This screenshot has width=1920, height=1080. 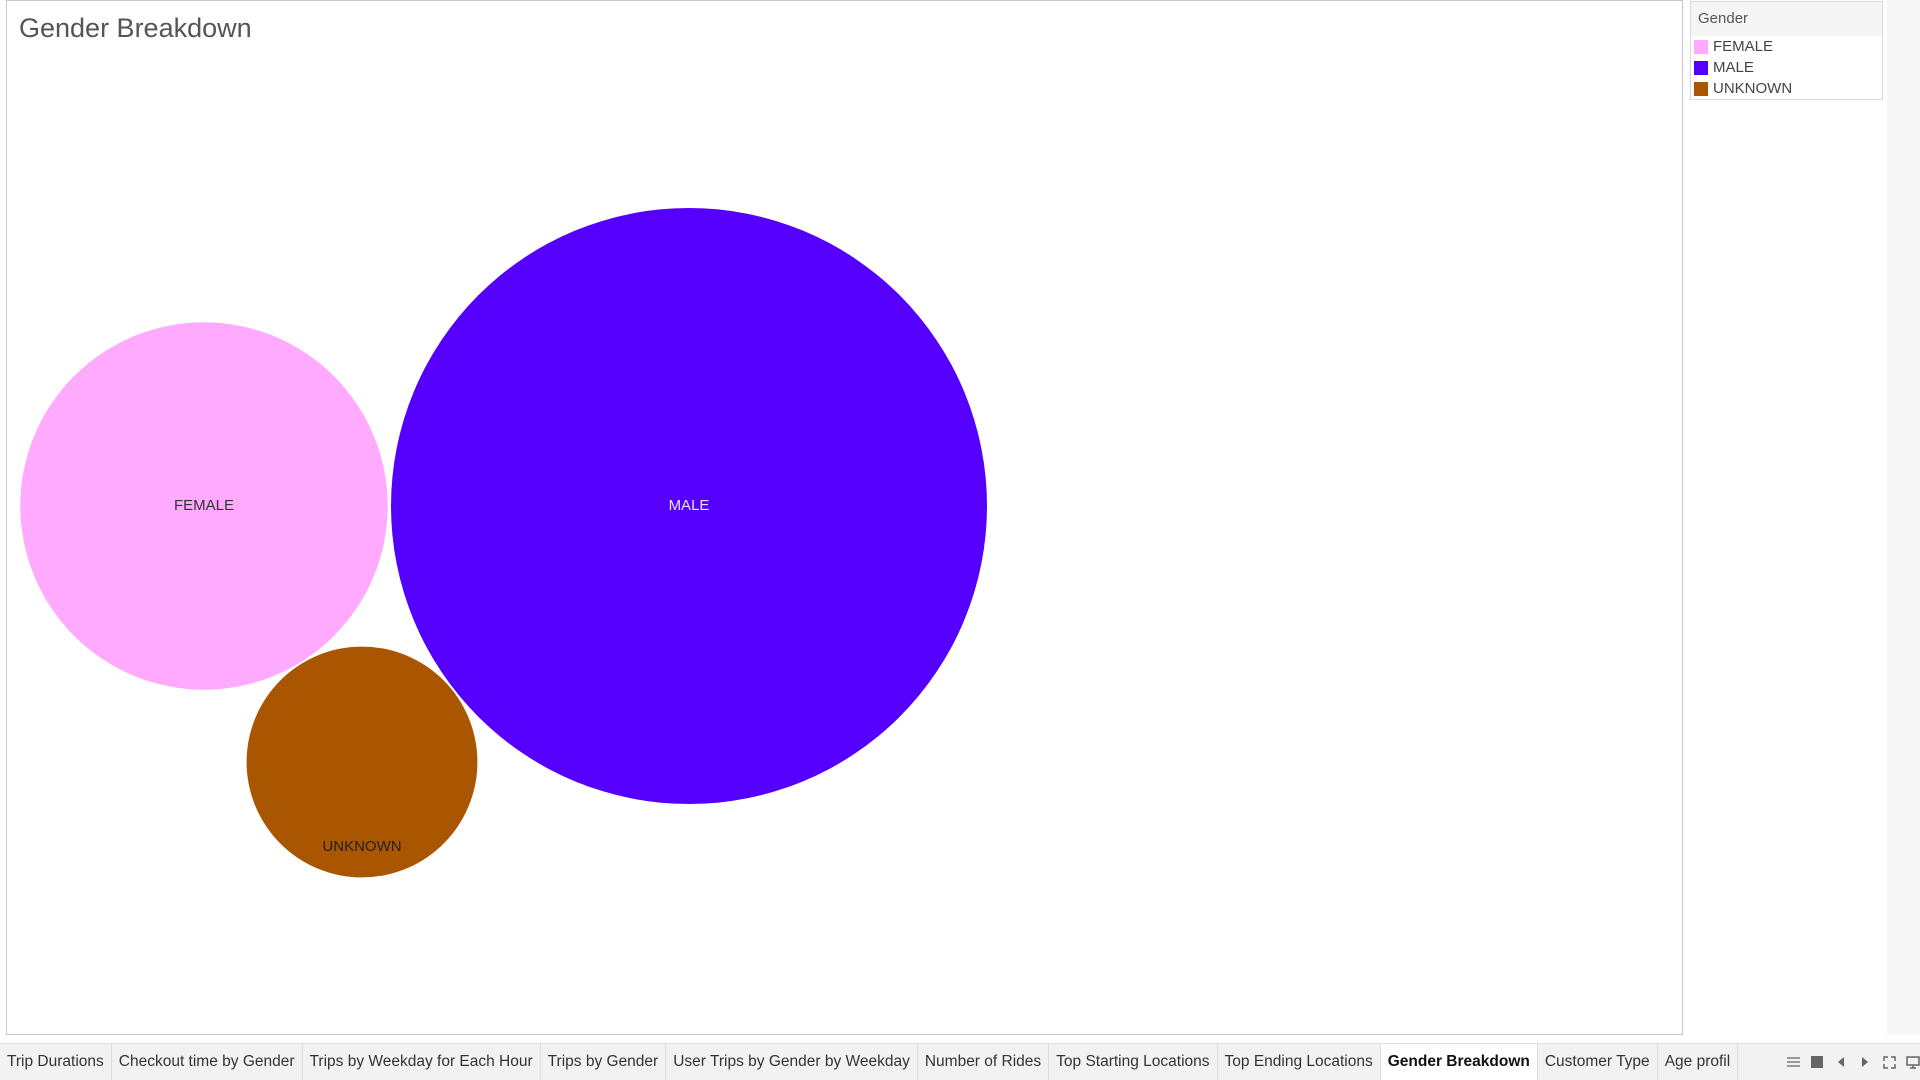 What do you see at coordinates (604, 1062) in the screenshot?
I see `tab-trips-by-gender: Trips by Gender` at bounding box center [604, 1062].